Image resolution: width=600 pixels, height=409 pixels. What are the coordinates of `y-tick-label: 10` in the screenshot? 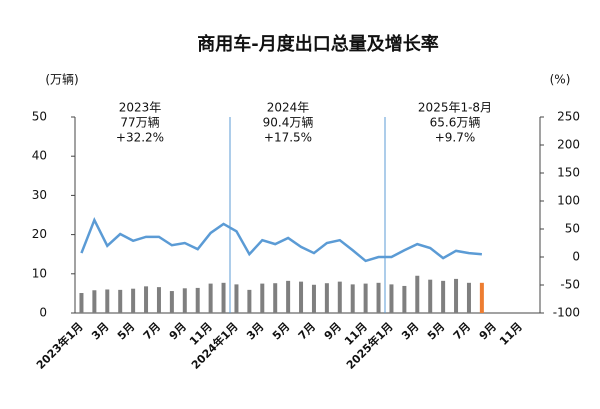 It's located at (39, 273).